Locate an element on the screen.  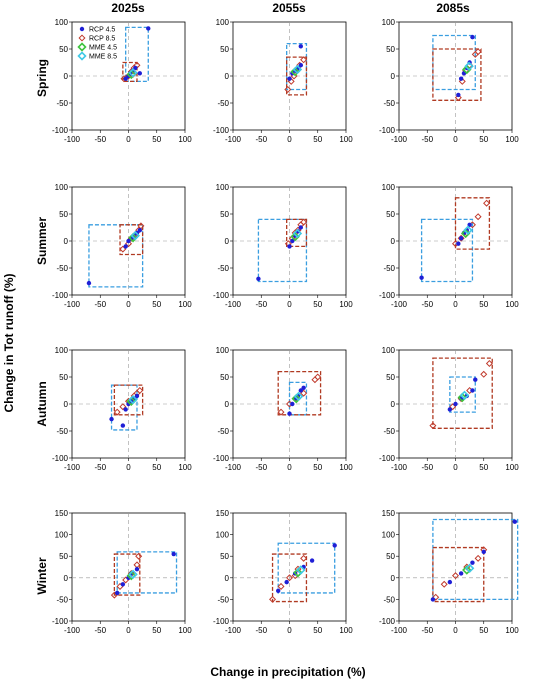
panel-winter-2025s: -100 -50 0 50 100 -100 -50 0 50 100 150 is located at coordinates (122, 572).